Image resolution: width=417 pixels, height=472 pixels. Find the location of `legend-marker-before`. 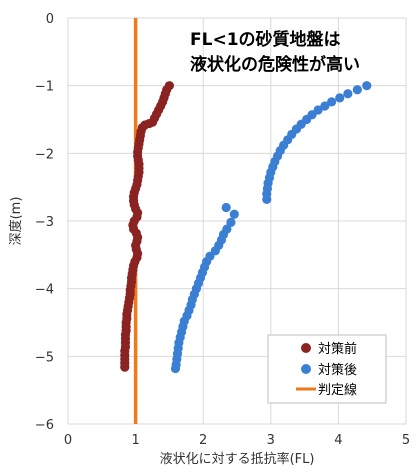

legend-marker-before is located at coordinates (306, 348).